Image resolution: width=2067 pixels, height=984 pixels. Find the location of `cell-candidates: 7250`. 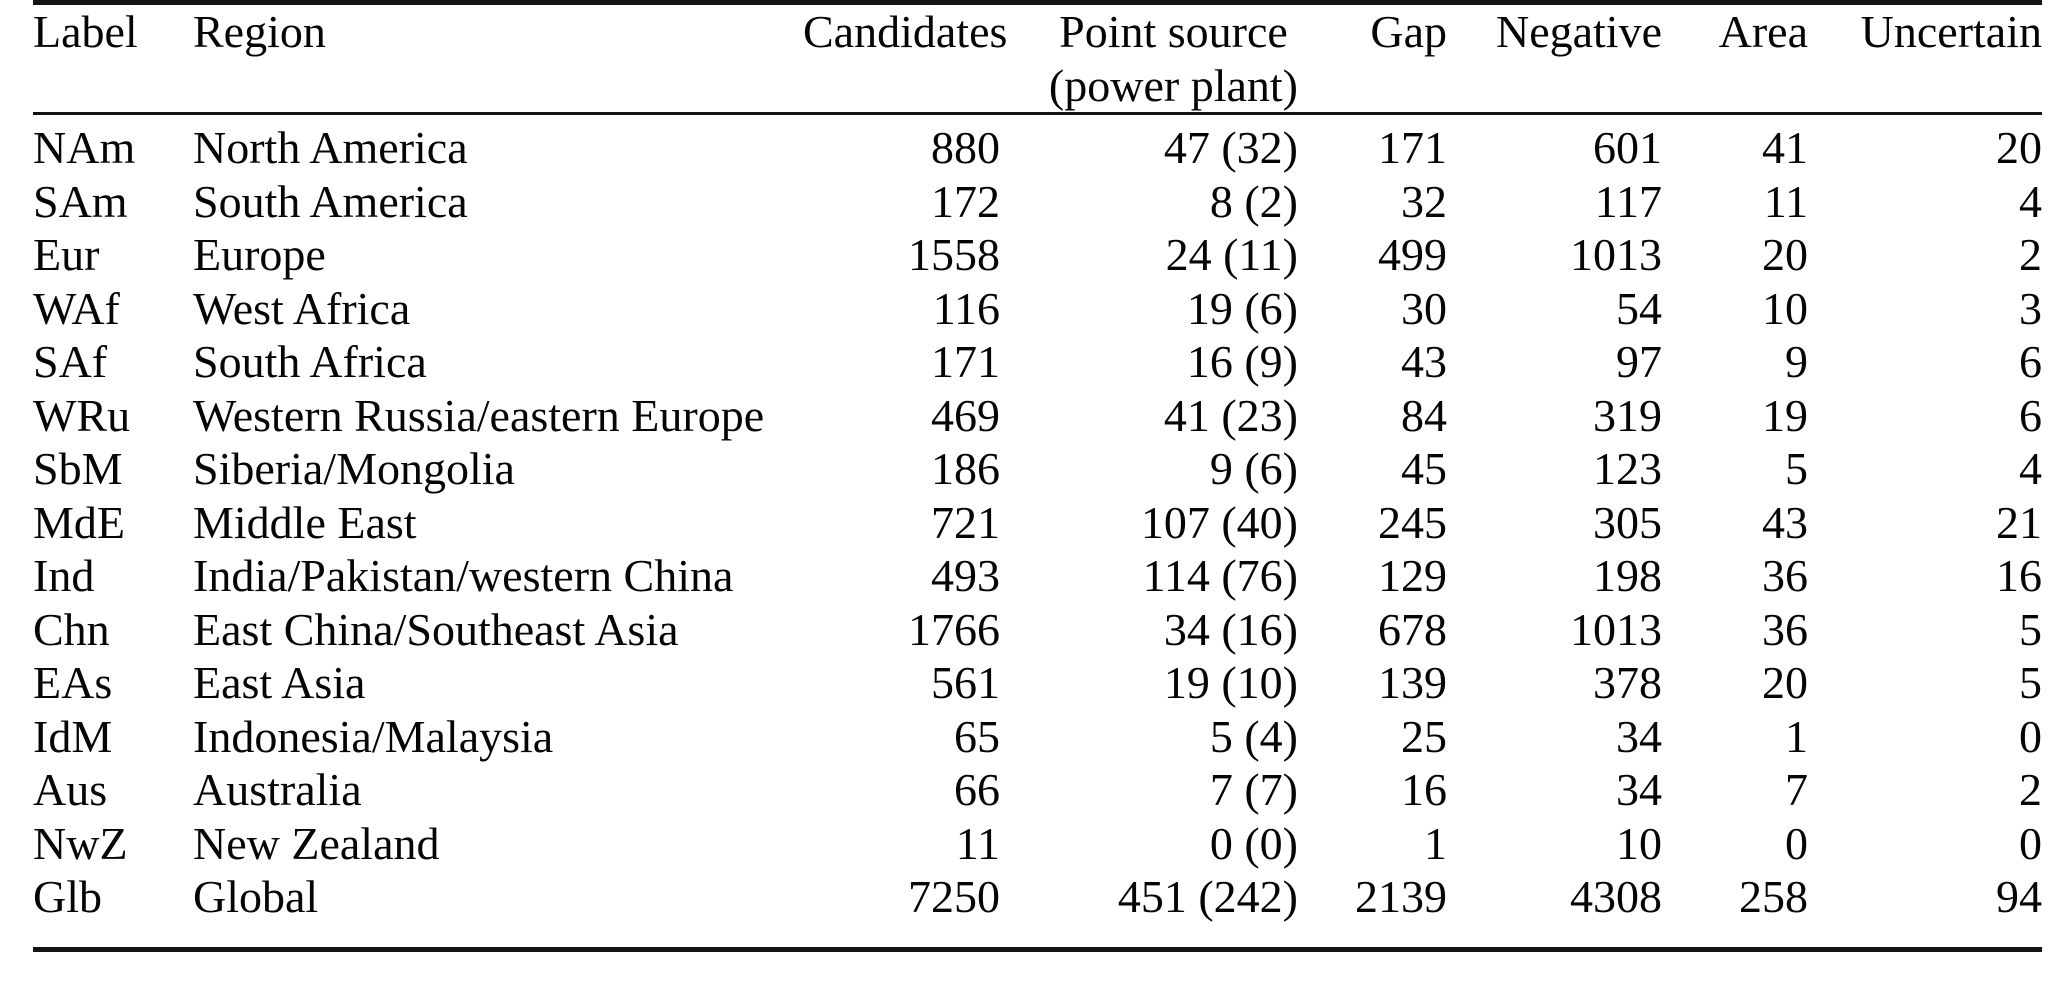

cell-candidates: 7250 is located at coordinates (954, 896).